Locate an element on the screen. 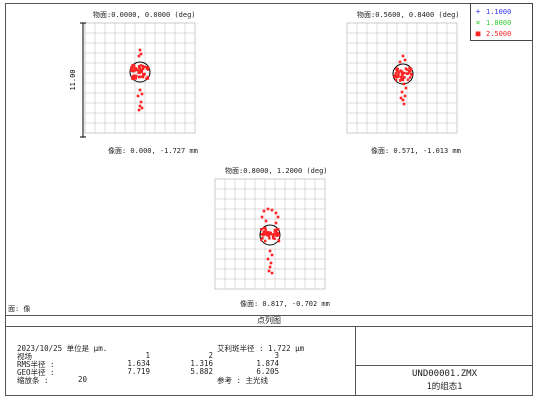  surface-label: 面: 像 is located at coordinates (19, 309).